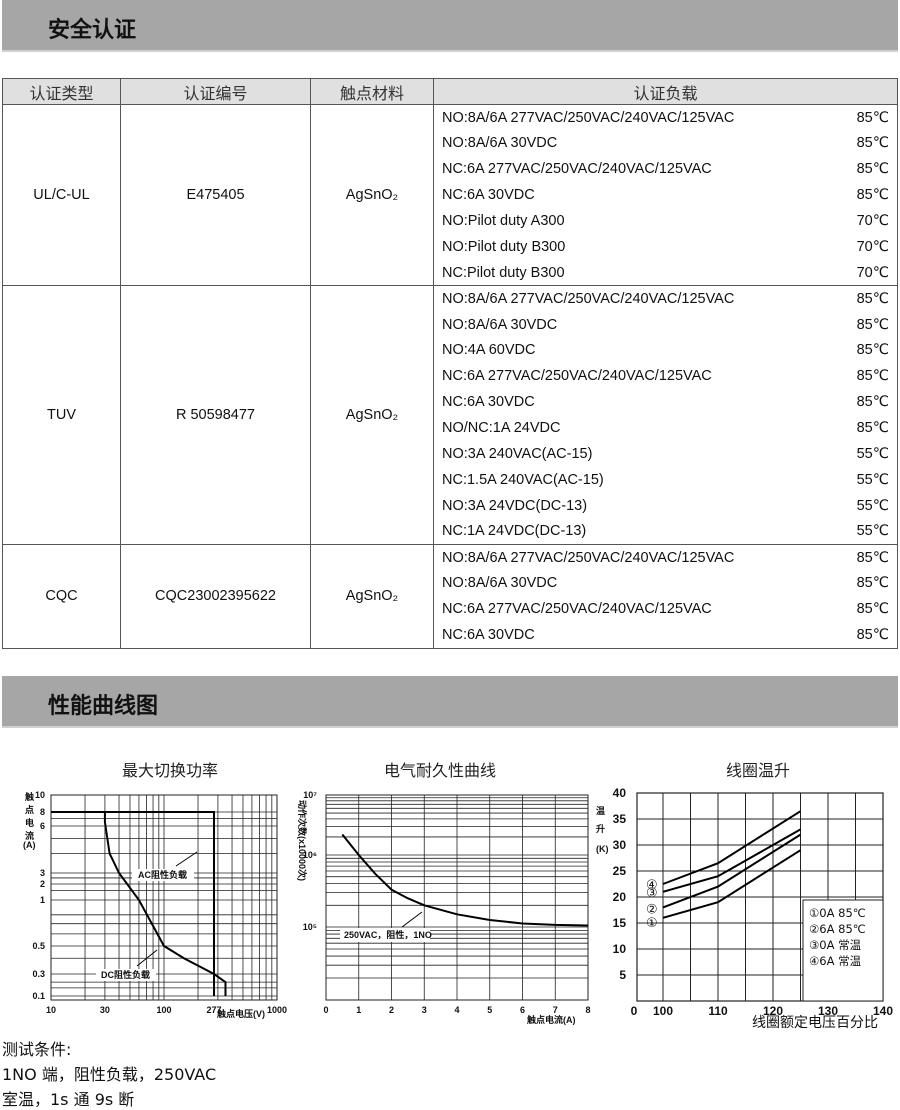 This screenshot has height=1110, width=900. I want to click on y-tick-label: 40, so click(620, 793).